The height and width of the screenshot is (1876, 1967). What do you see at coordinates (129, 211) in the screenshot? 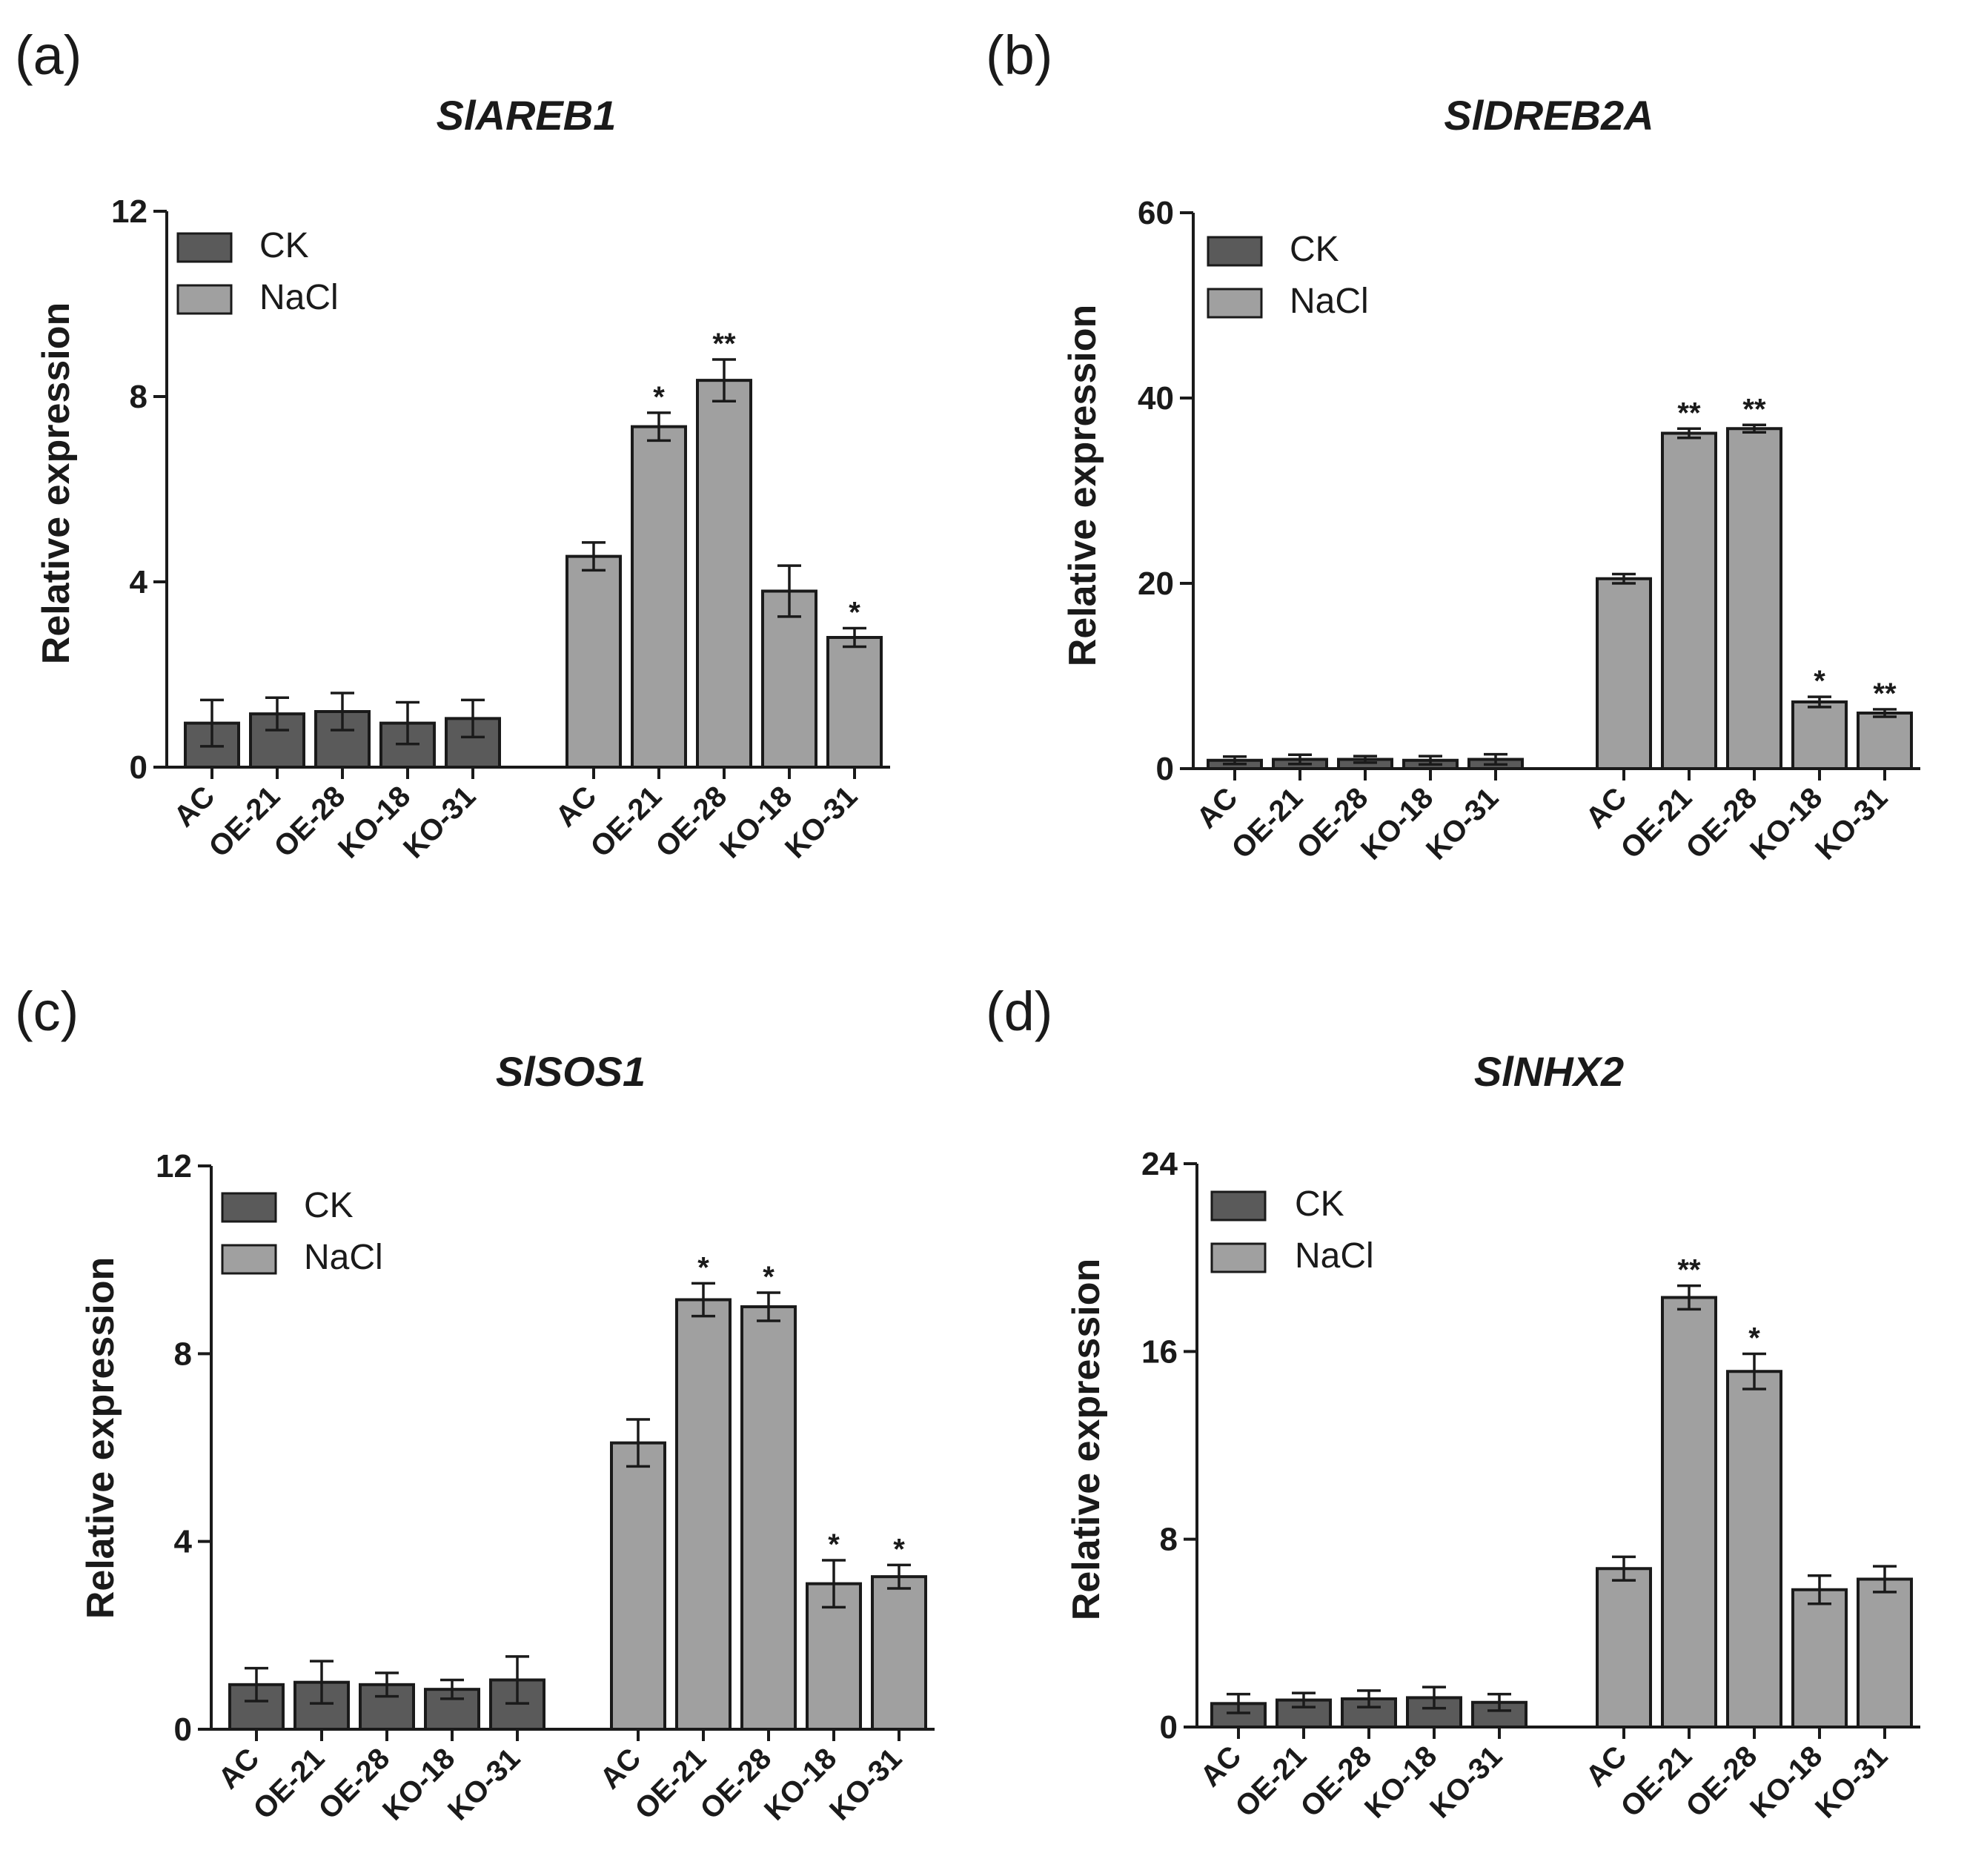
I see `panel-a-ytick-label: 12` at bounding box center [129, 211].